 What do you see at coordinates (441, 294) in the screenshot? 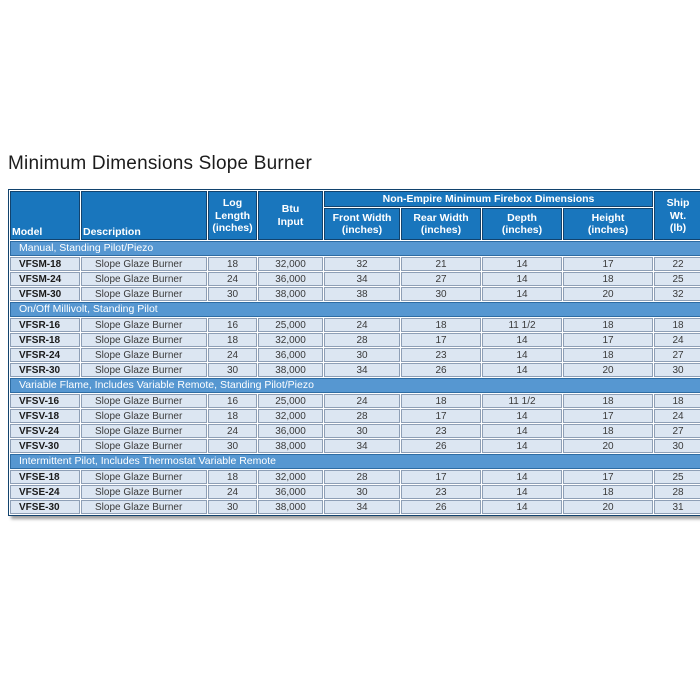
I see `cell-rear-width: 30` at bounding box center [441, 294].